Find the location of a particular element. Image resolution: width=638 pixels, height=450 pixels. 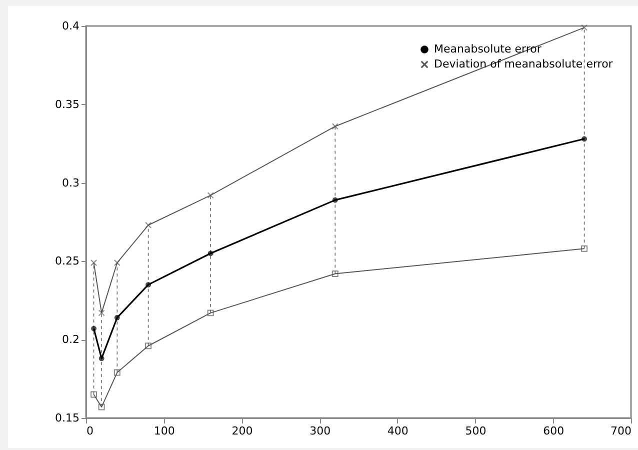

x-tick-label: 300 is located at coordinates (320, 431).